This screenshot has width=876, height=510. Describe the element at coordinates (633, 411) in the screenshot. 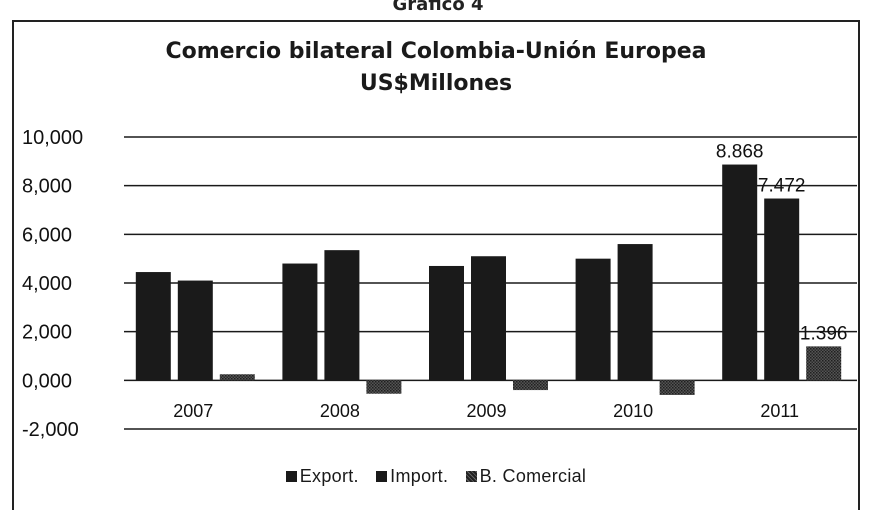

I see `x-tick-label: 2010` at that location.